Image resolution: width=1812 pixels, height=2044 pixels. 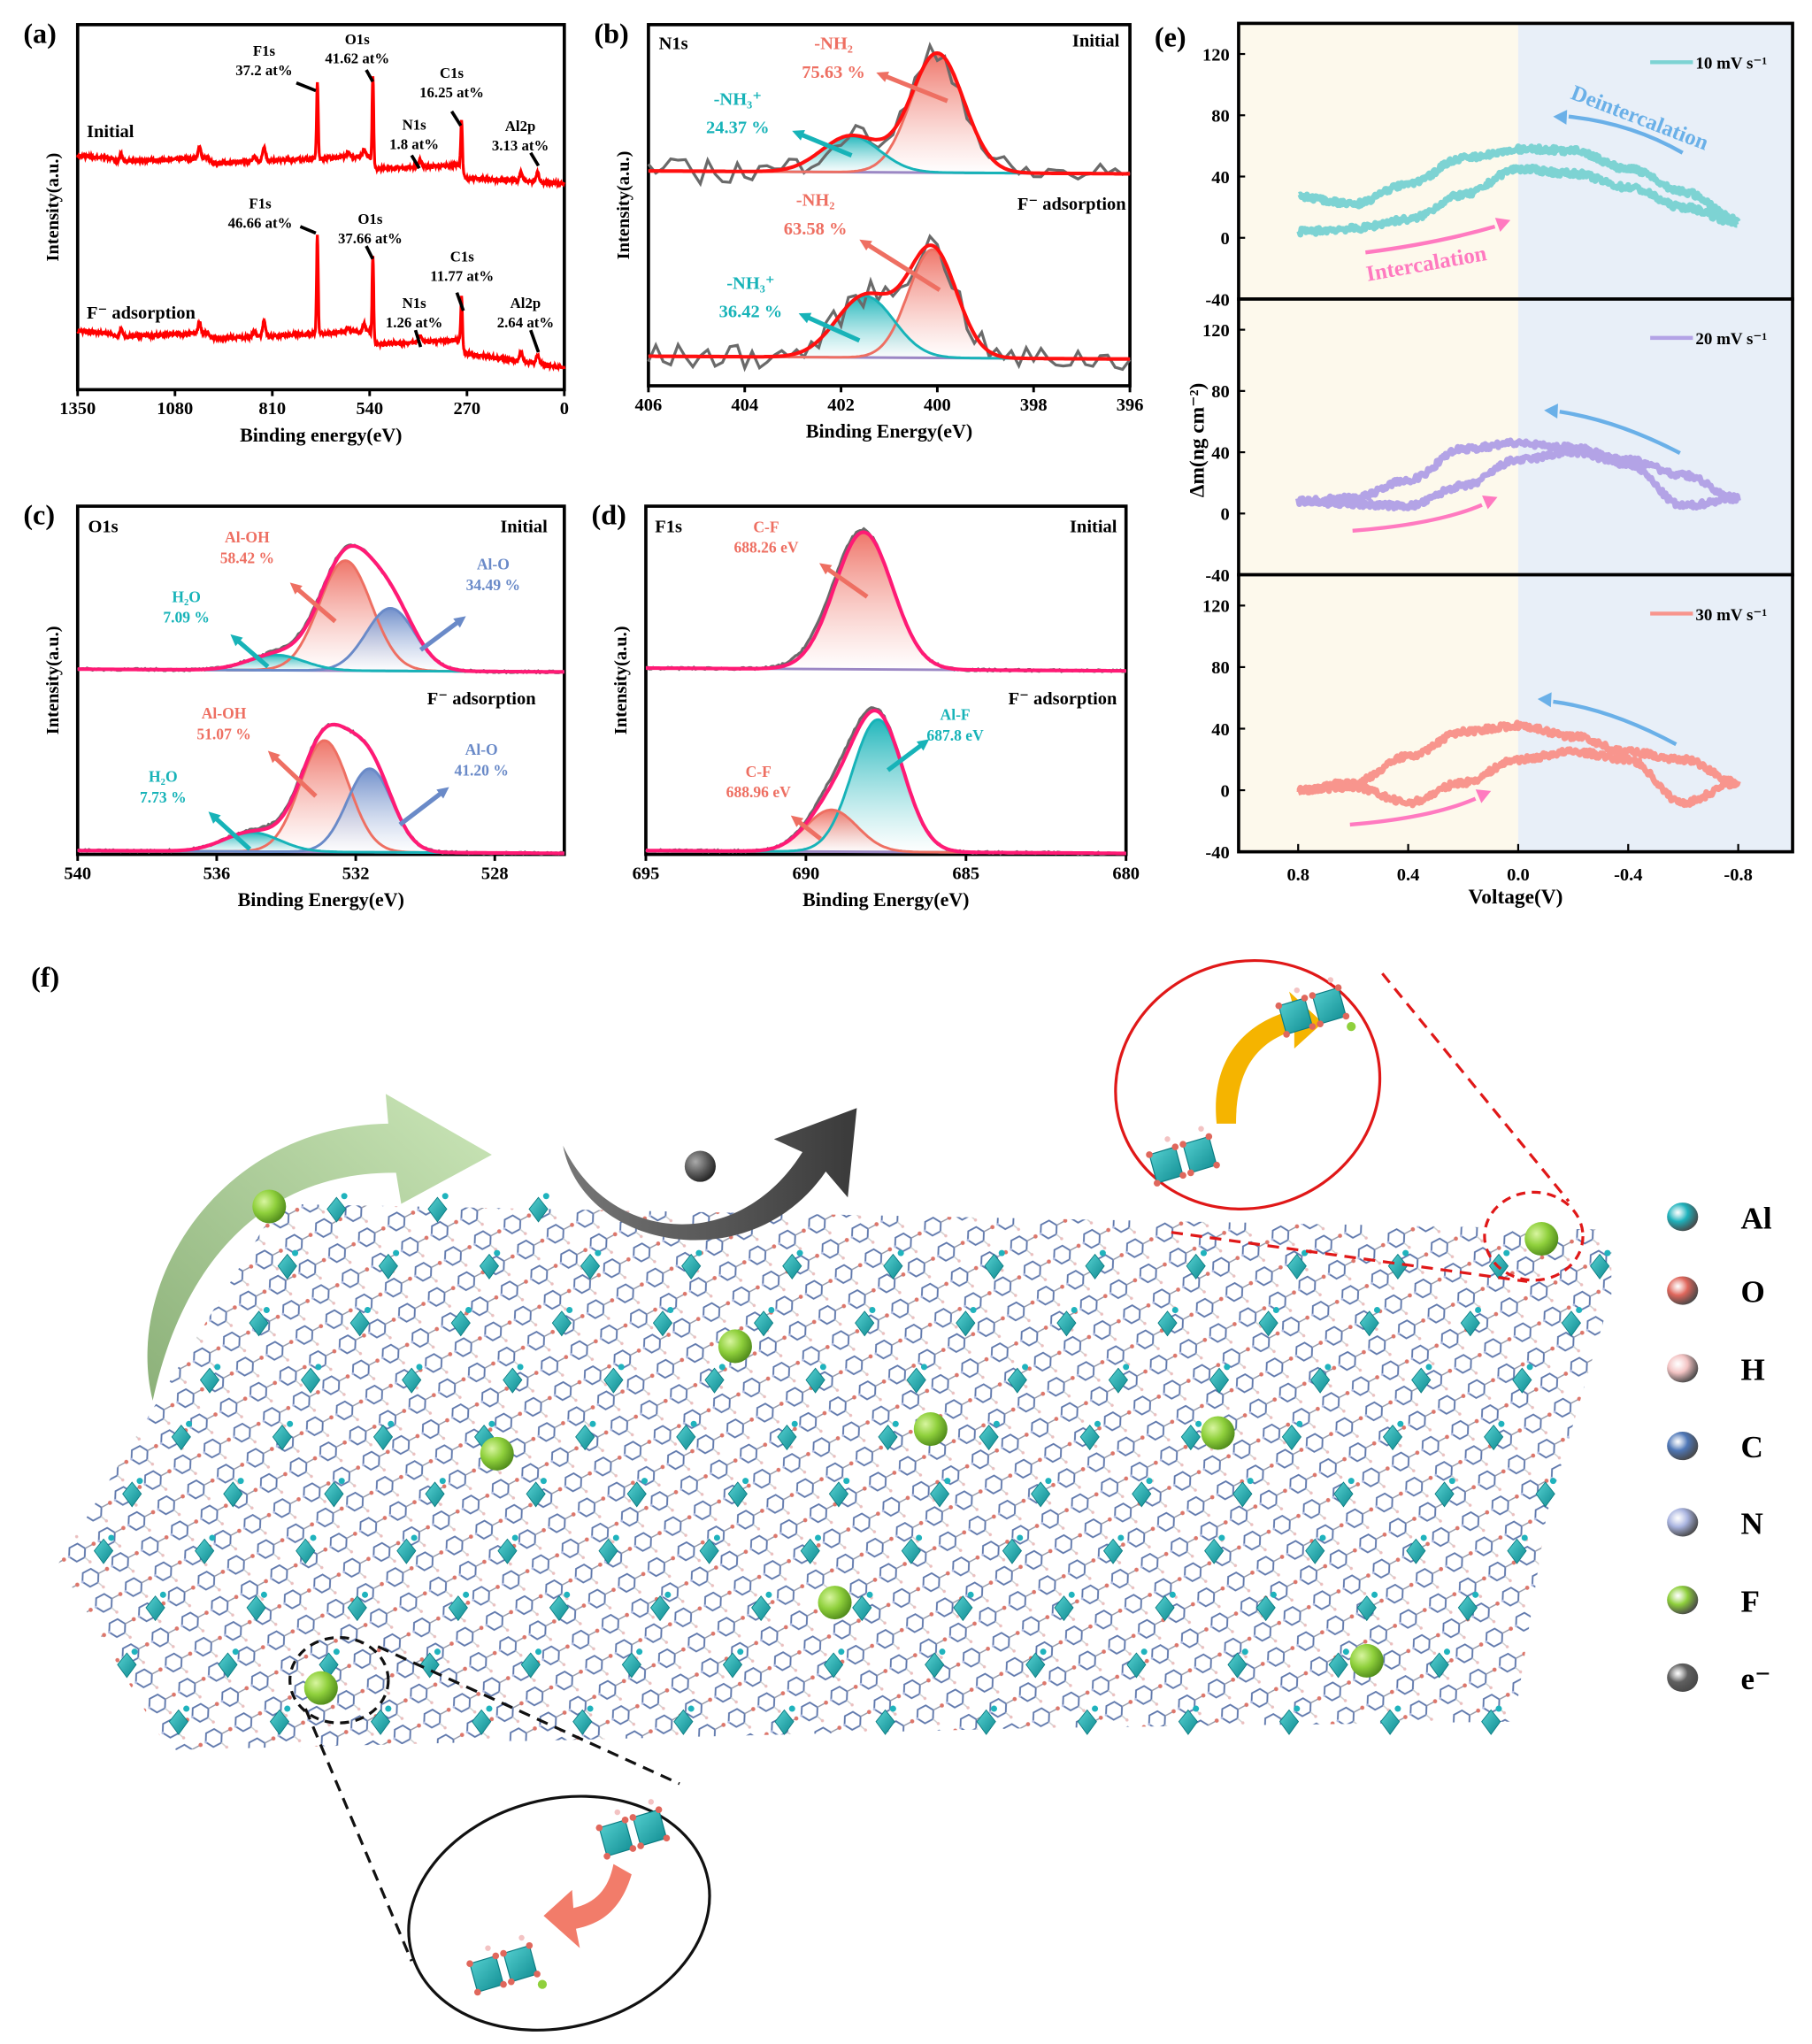 What do you see at coordinates (1330, 980) in the screenshot?
I see `h-atom` at bounding box center [1330, 980].